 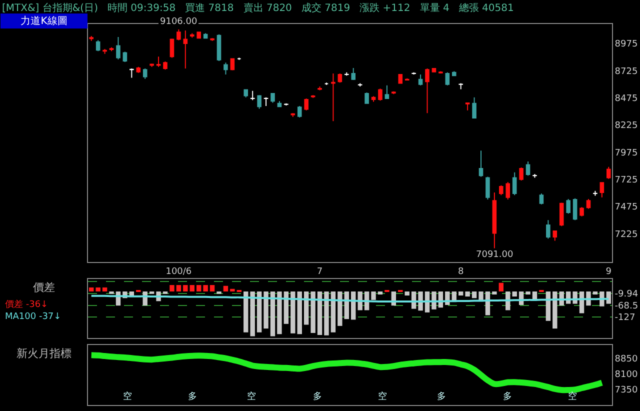 What do you see at coordinates (626, 359) in the screenshot?
I see `y-tick-label: 8850` at bounding box center [626, 359].